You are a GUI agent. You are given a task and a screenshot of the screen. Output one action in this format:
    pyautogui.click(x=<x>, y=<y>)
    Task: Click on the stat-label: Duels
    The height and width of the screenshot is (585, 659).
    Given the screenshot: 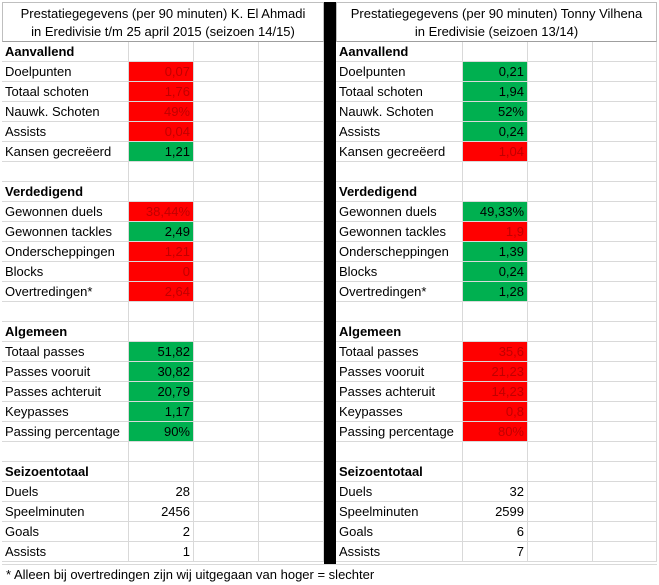 What is the action you would take?
    pyautogui.click(x=399, y=492)
    